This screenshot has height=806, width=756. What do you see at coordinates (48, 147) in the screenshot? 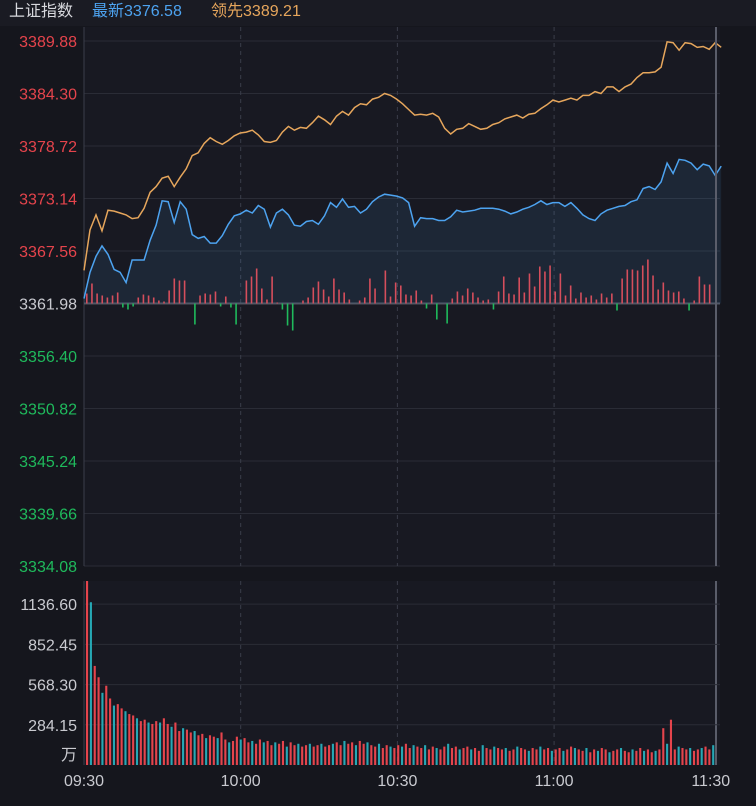
I see `price-tick-label: 3378.72` at bounding box center [48, 147].